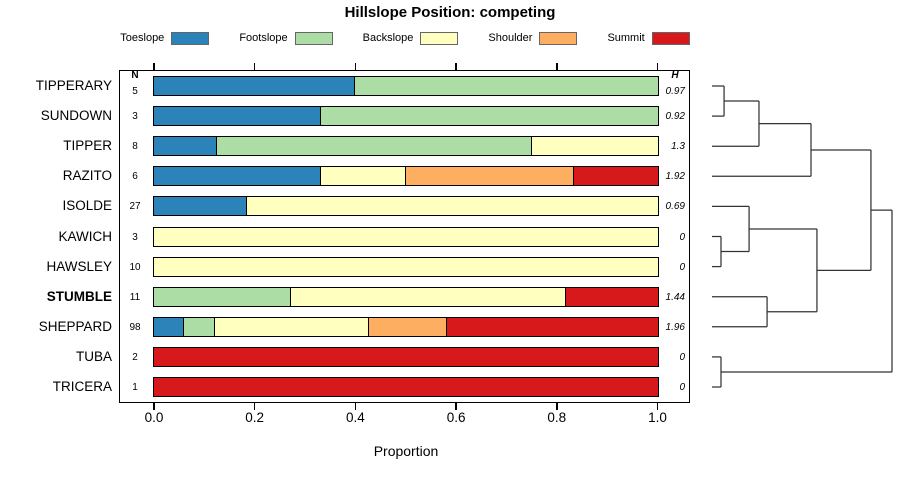 The height and width of the screenshot is (480, 900). Describe the element at coordinates (626, 38) in the screenshot. I see `legend-label: Summit` at that location.